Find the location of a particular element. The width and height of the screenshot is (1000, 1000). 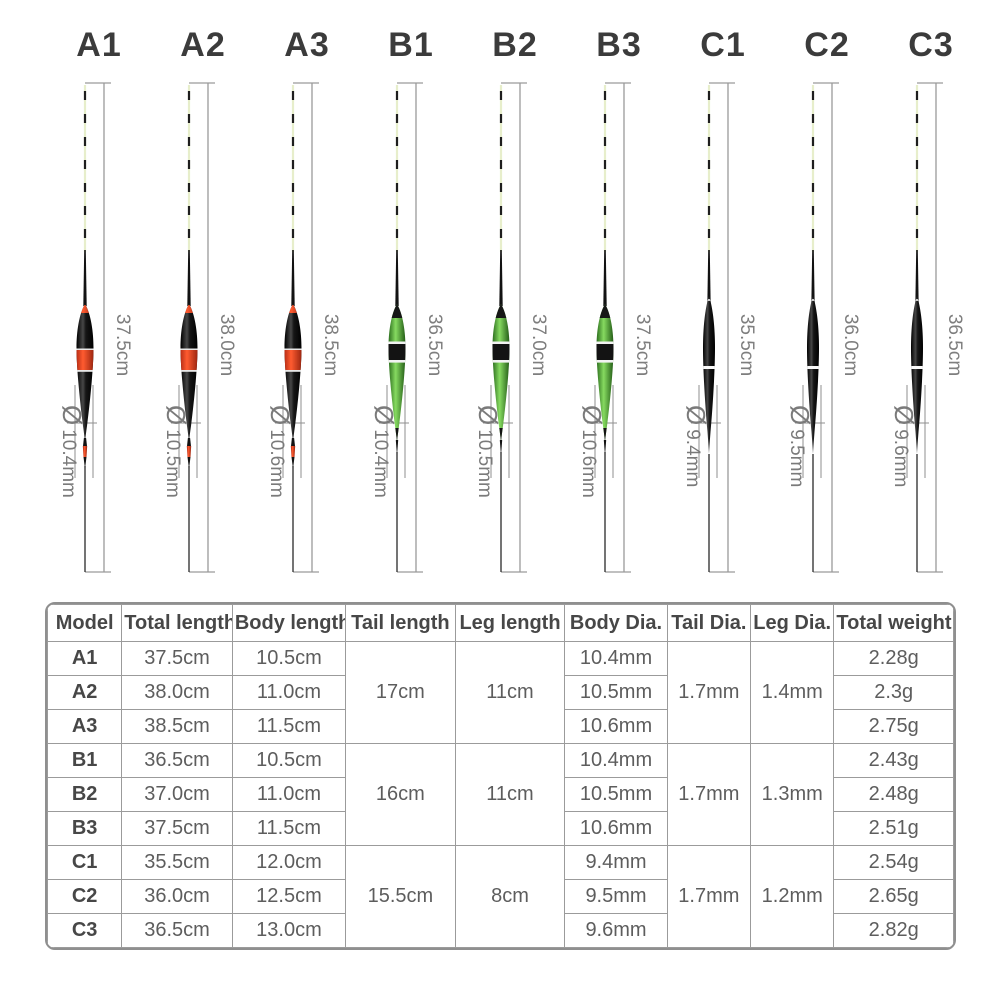

float-model-label: B3 is located at coordinates (619, 45).